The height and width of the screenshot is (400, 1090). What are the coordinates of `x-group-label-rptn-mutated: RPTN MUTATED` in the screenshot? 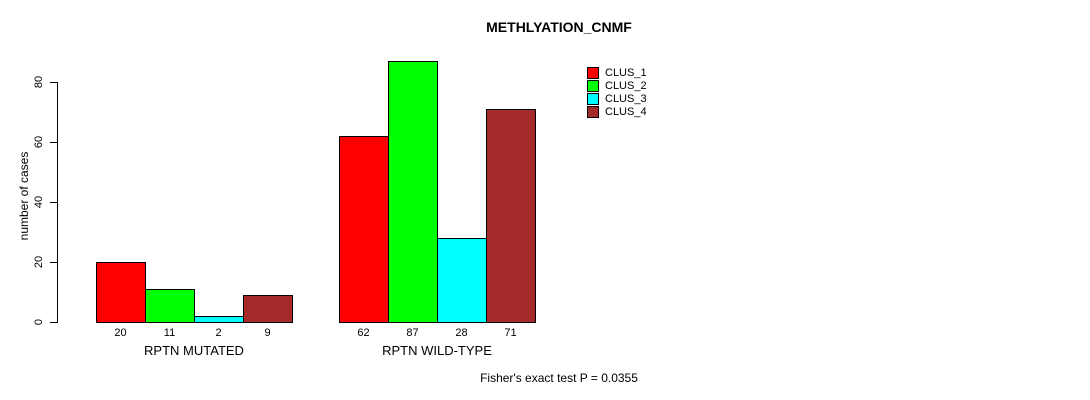 It's located at (194, 350).